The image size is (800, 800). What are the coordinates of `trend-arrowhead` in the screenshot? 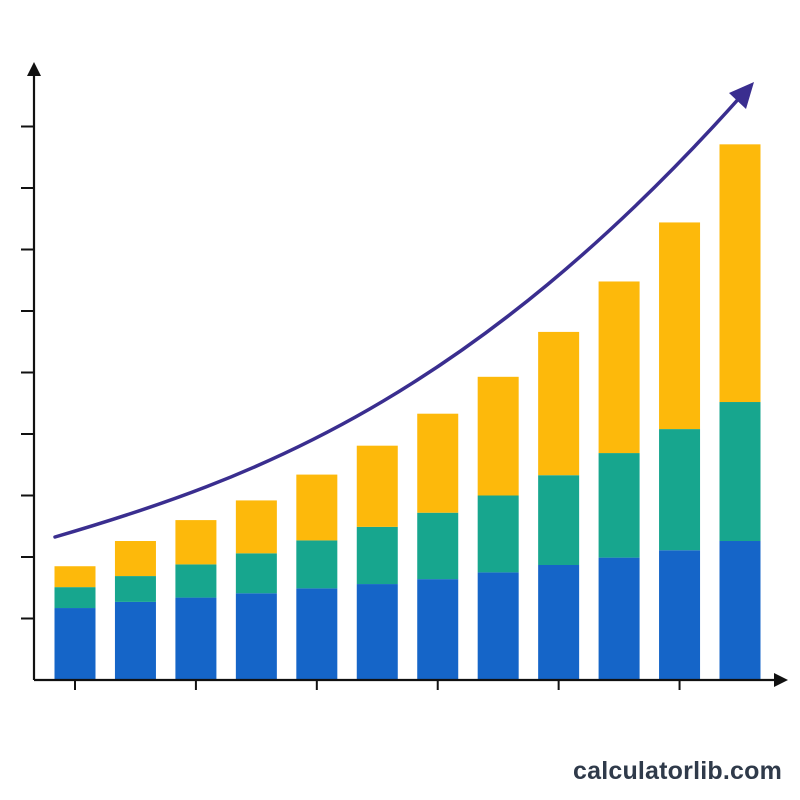 It's located at (741, 95).